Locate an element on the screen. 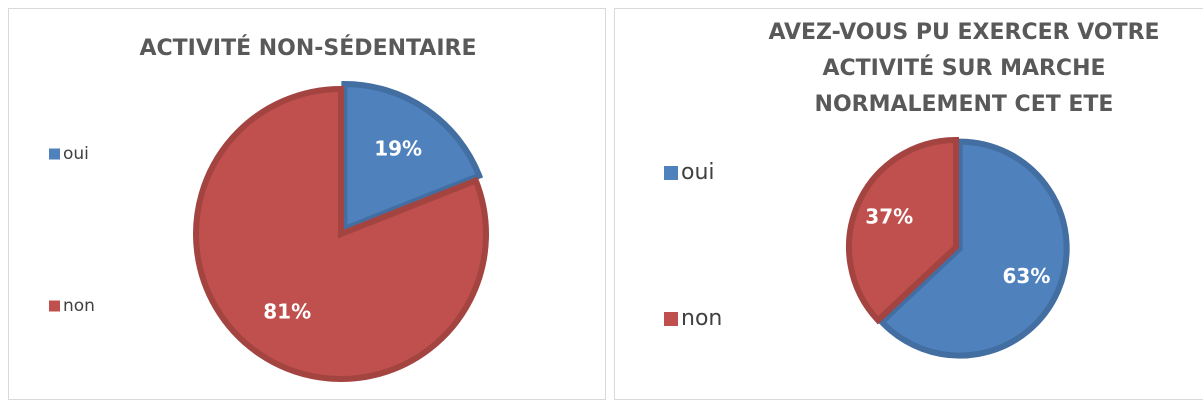 The height and width of the screenshot is (405, 1203). data-label: 19% is located at coordinates (398, 148).